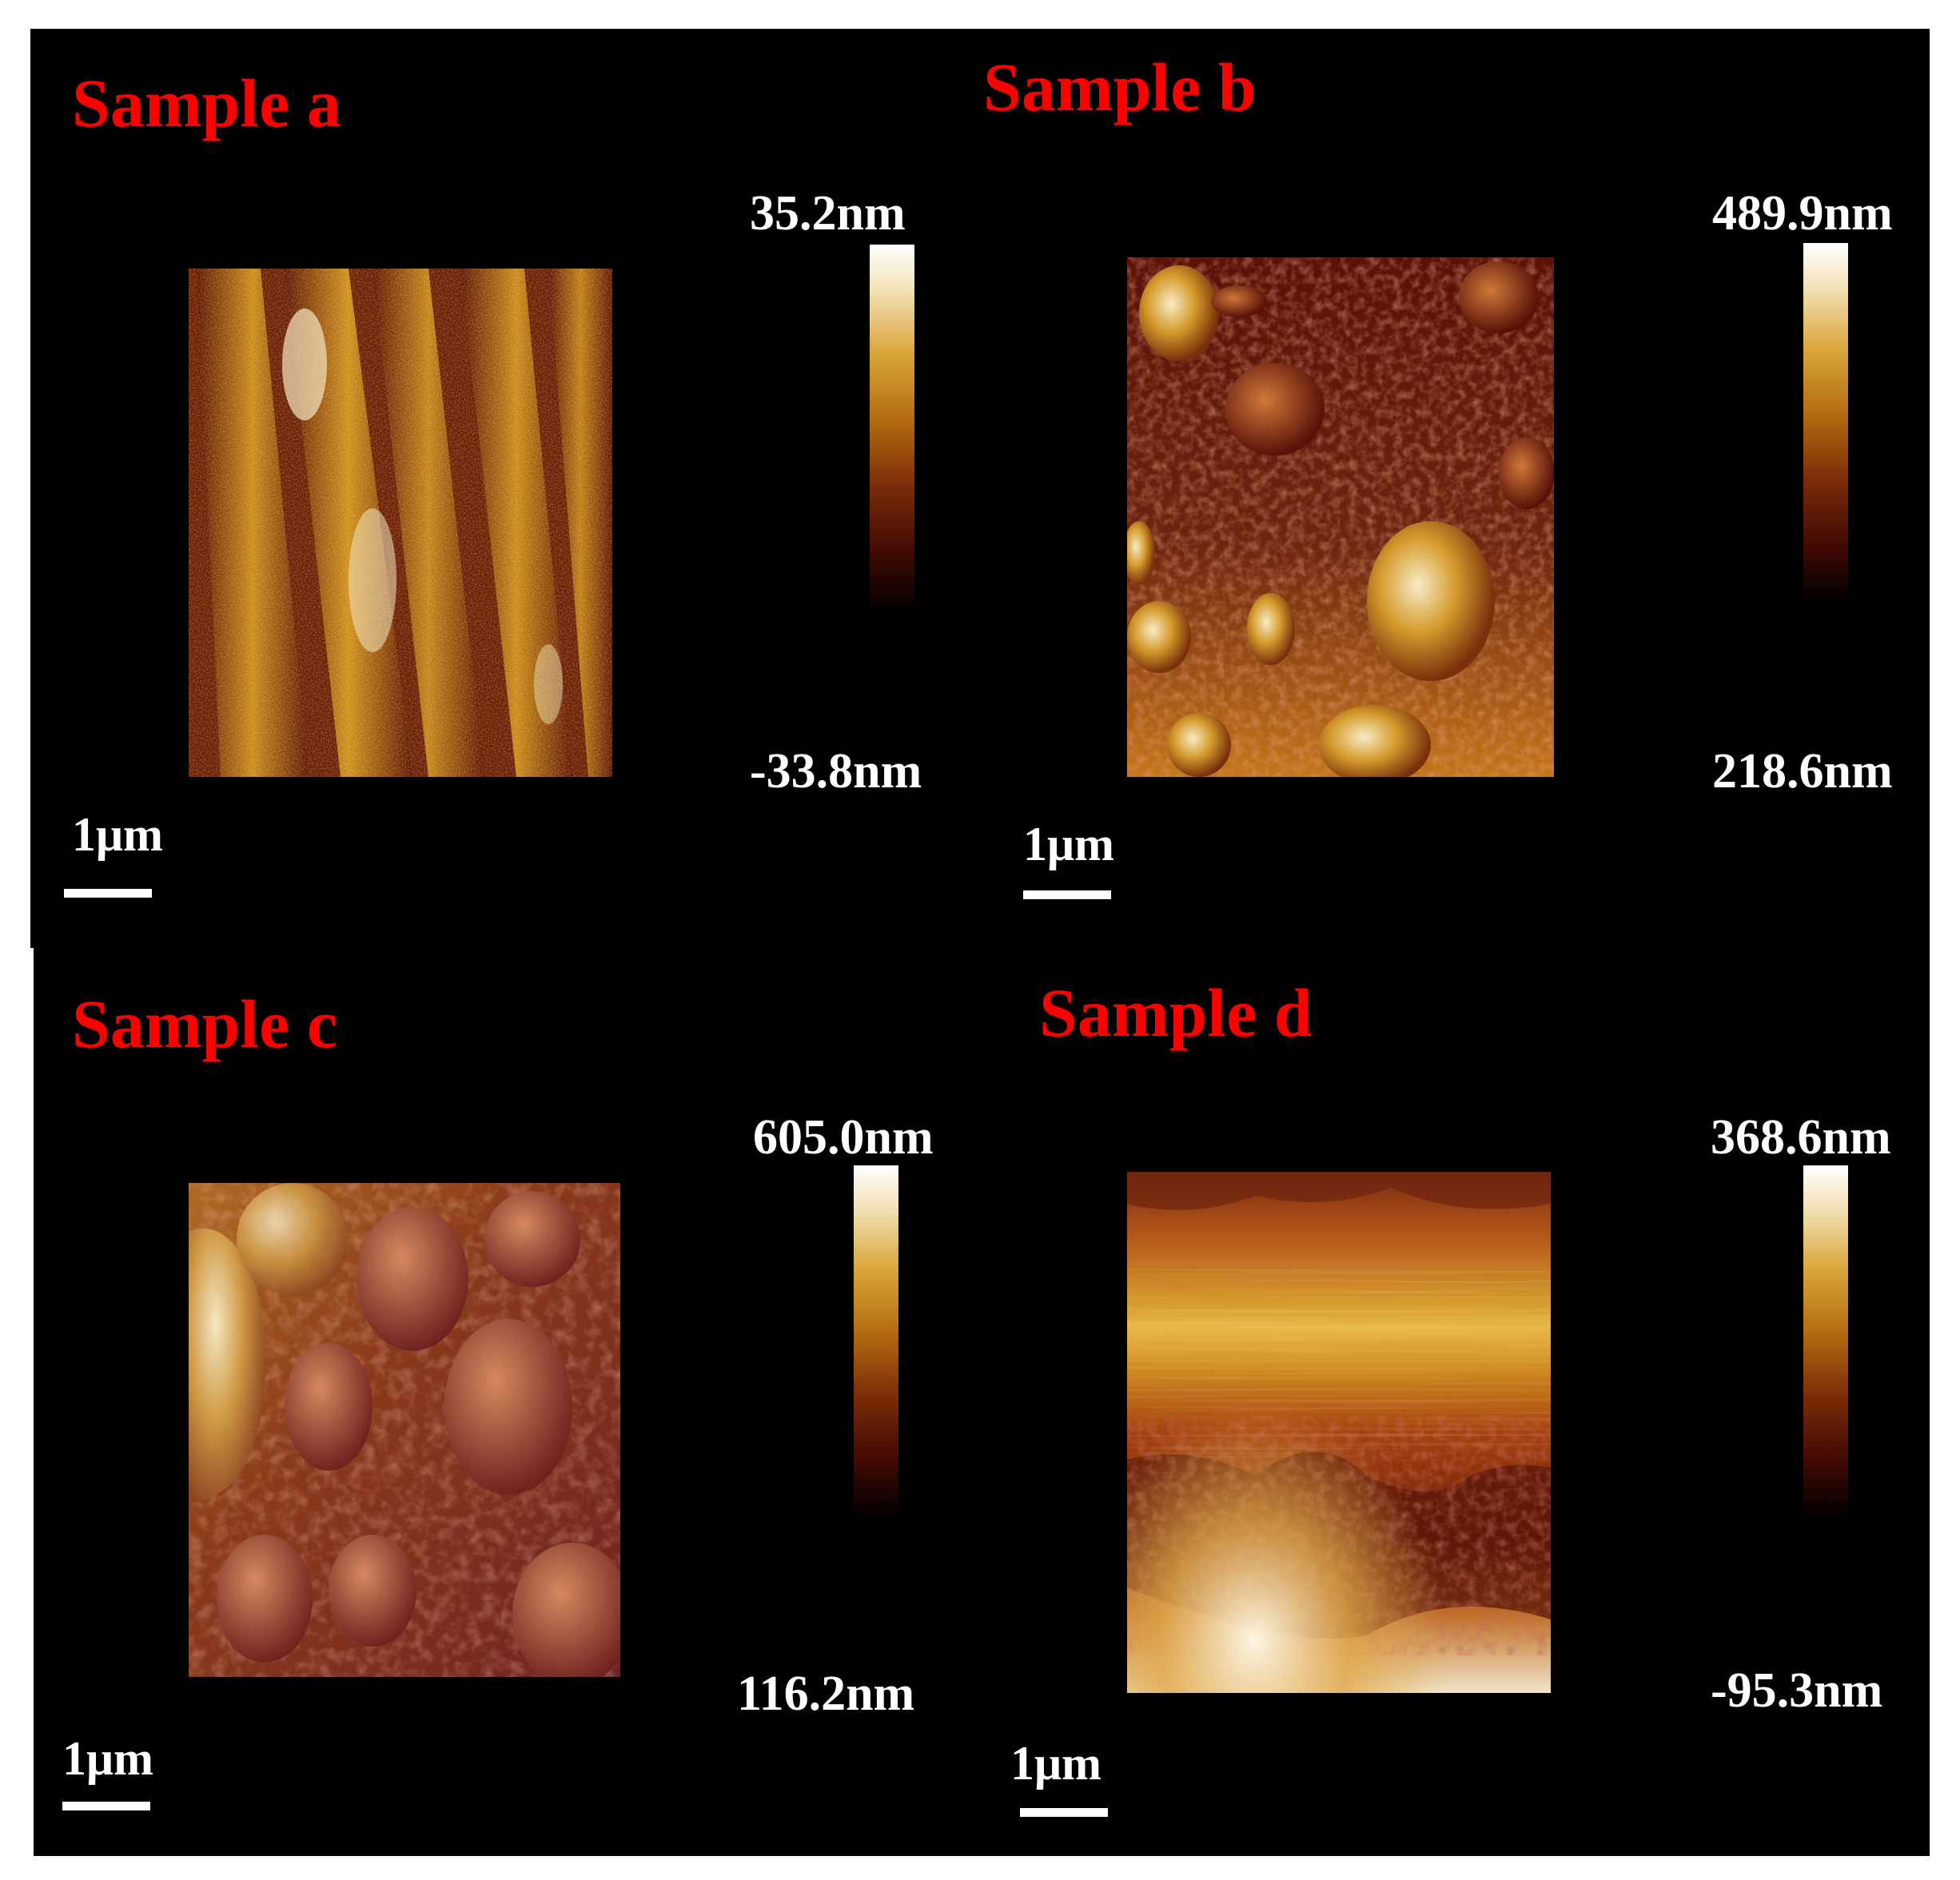 The image size is (1960, 1880). I want to click on panel-title: Sample a, so click(206, 103).